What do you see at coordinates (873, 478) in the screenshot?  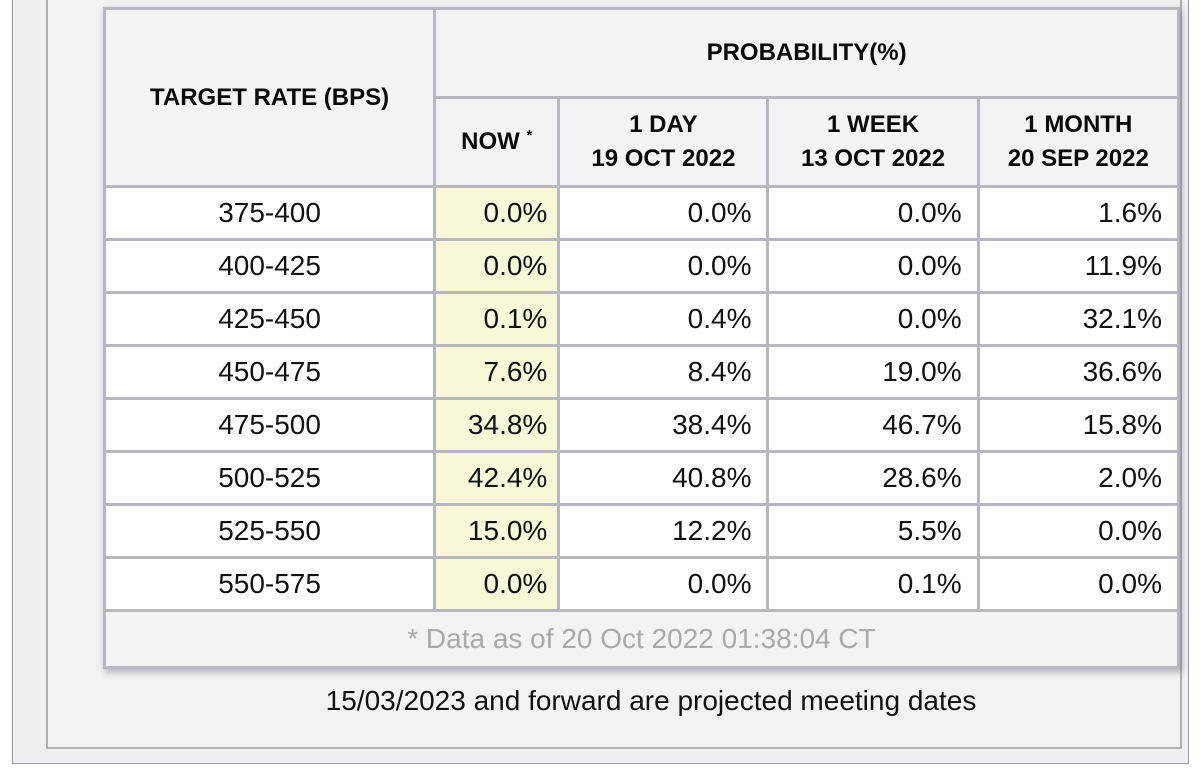 I see `one-week-probability: 28.6%` at bounding box center [873, 478].